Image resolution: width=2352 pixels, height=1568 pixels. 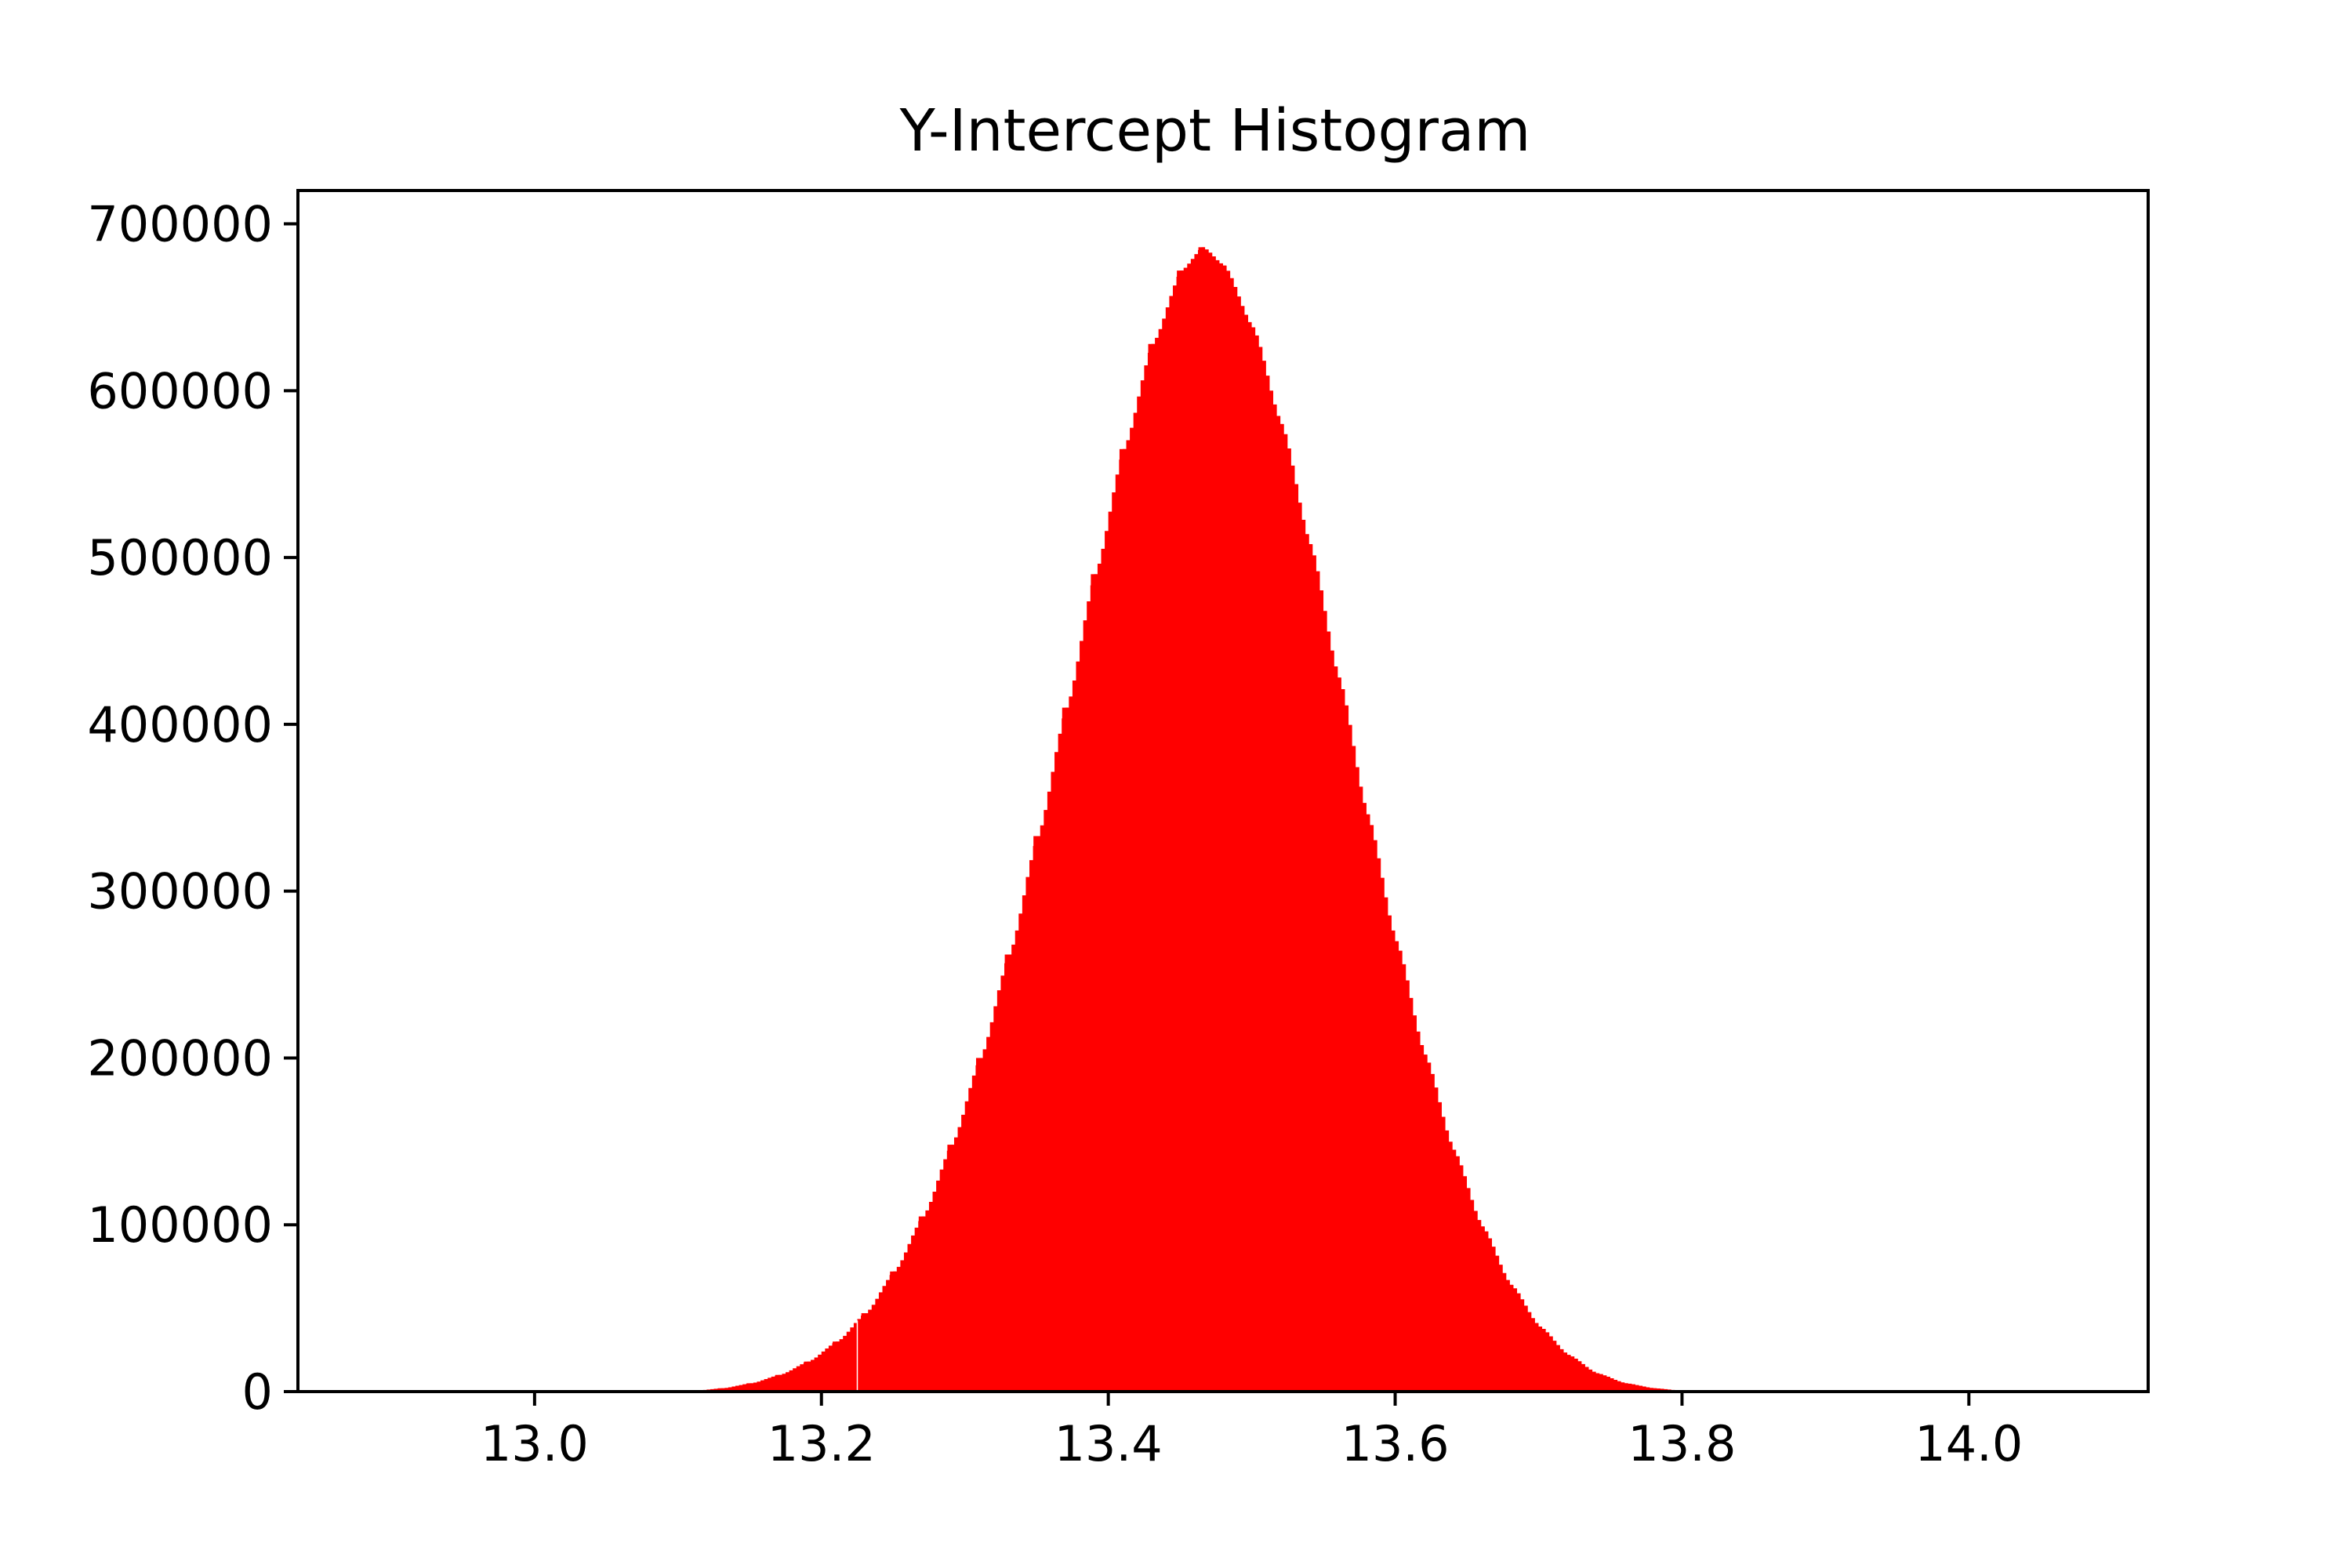 I want to click on x-tick-label: 13.2, so click(x=822, y=1443).